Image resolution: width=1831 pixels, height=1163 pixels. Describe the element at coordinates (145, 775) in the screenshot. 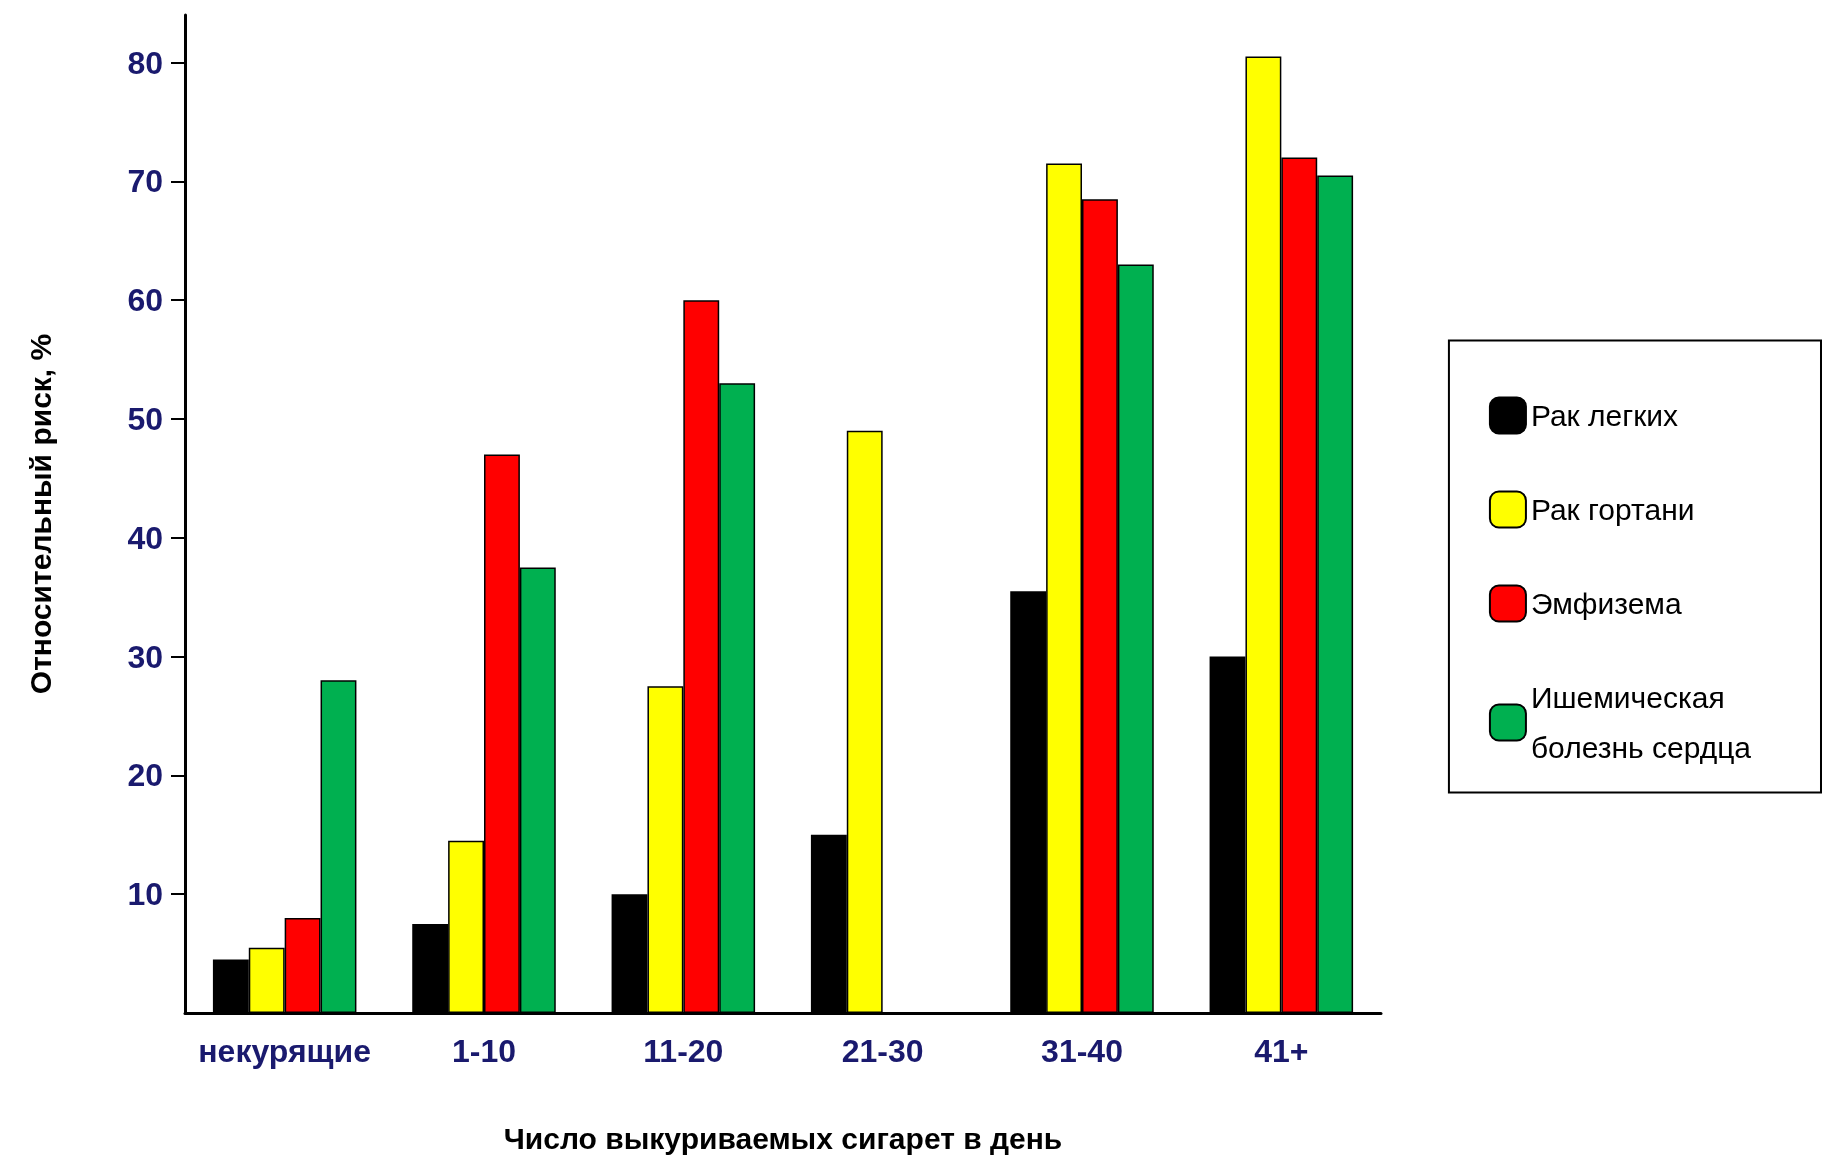

I see `y-tick-label: 20` at that location.